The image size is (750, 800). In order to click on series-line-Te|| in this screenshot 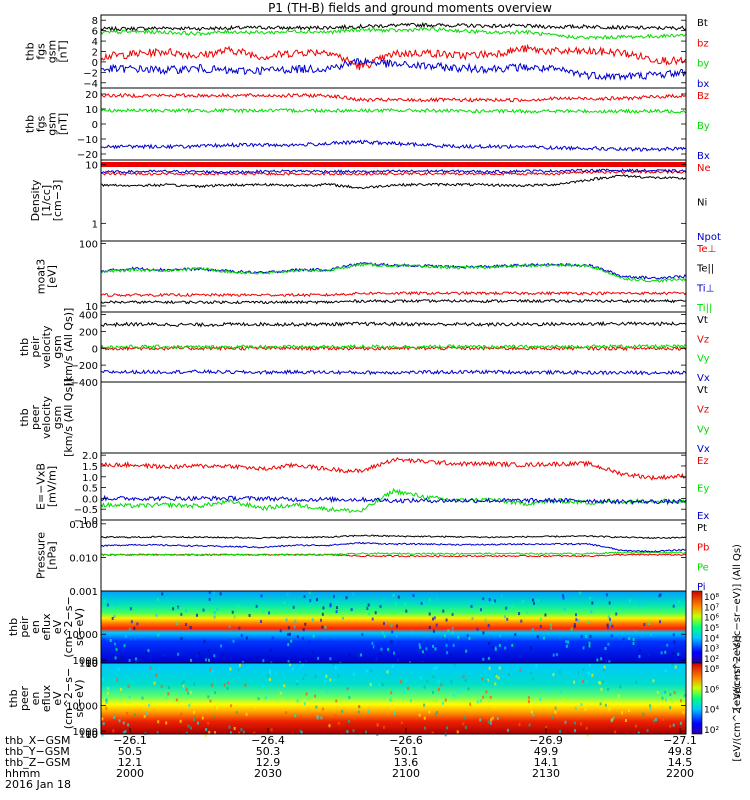, I will do `click(393, 301)`.